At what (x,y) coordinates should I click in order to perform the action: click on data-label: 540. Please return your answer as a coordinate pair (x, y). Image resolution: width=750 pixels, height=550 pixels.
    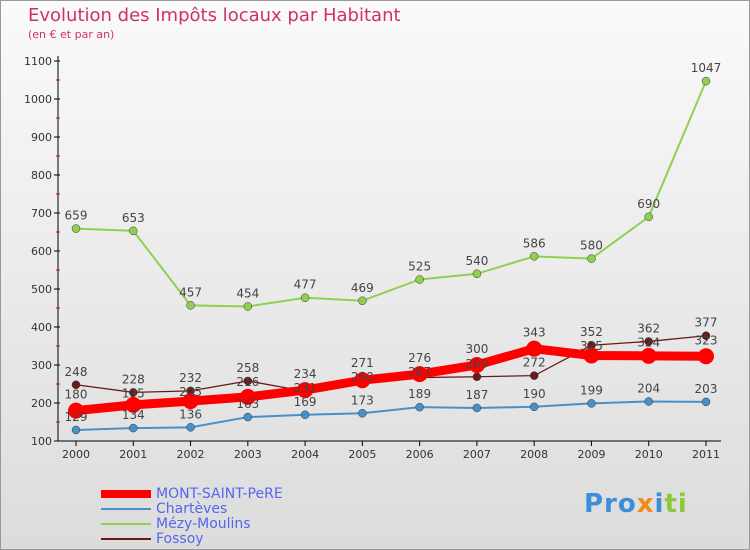
    Looking at the image, I should click on (476, 261).